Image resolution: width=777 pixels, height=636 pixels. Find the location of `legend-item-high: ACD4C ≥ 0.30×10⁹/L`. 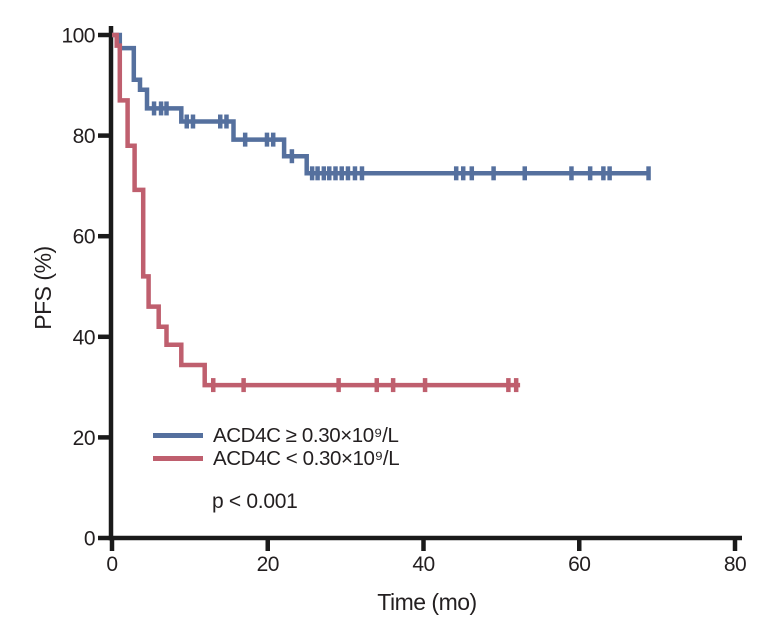

legend-item-high: ACD4C ≥ 0.30×10⁹/L is located at coordinates (276, 435).